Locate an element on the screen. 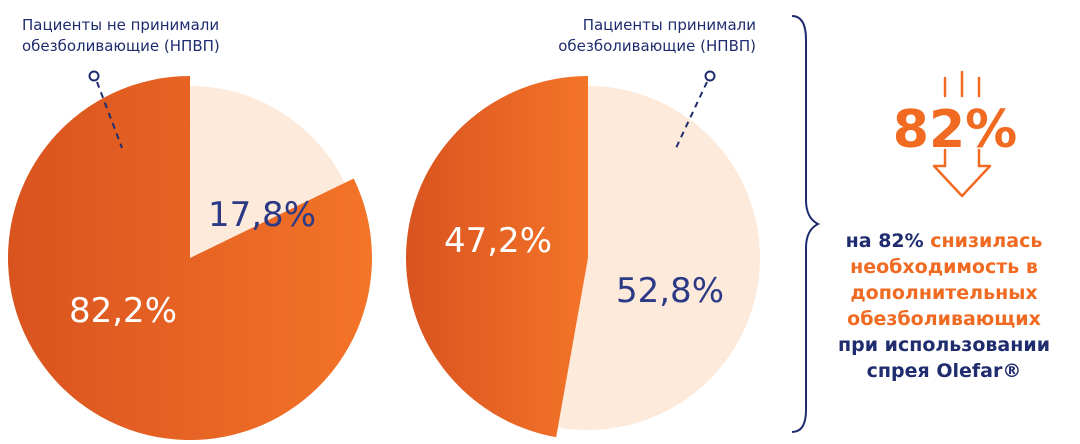 The height and width of the screenshot is (444, 1080). summary-line: необходимость в is located at coordinates (944, 267).